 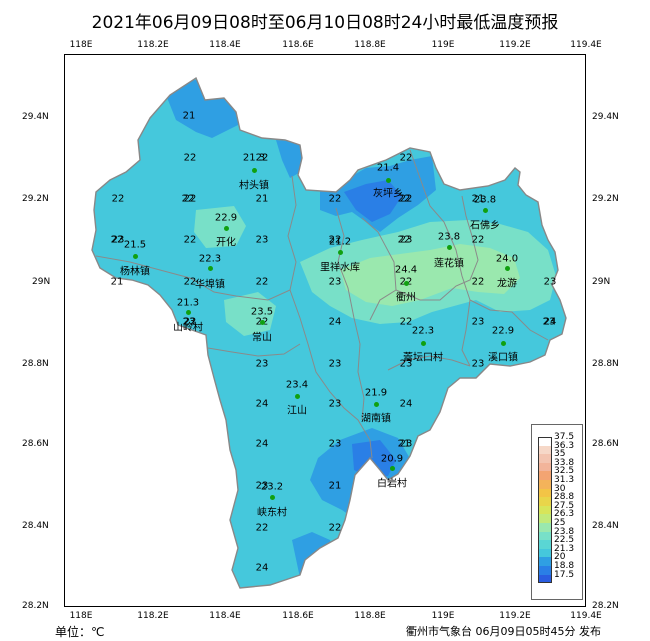 I want to click on lon-tick-bottom: 119.4E, so click(x=586, y=616).